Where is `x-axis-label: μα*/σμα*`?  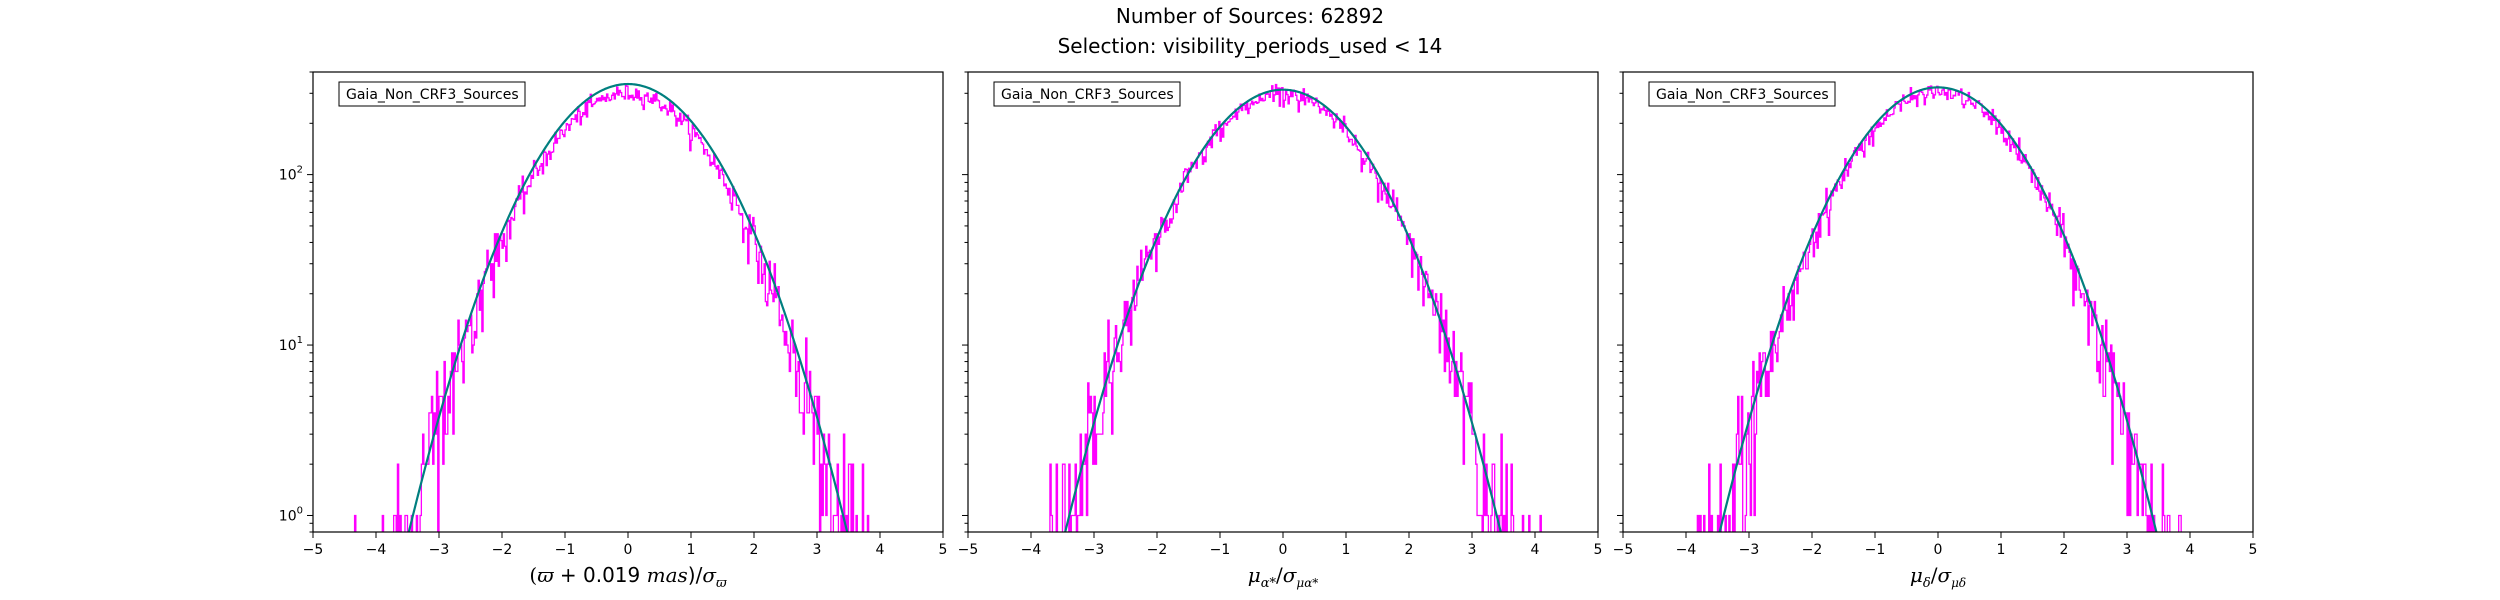
x-axis-label: μα*/σμα* is located at coordinates (1283, 577).